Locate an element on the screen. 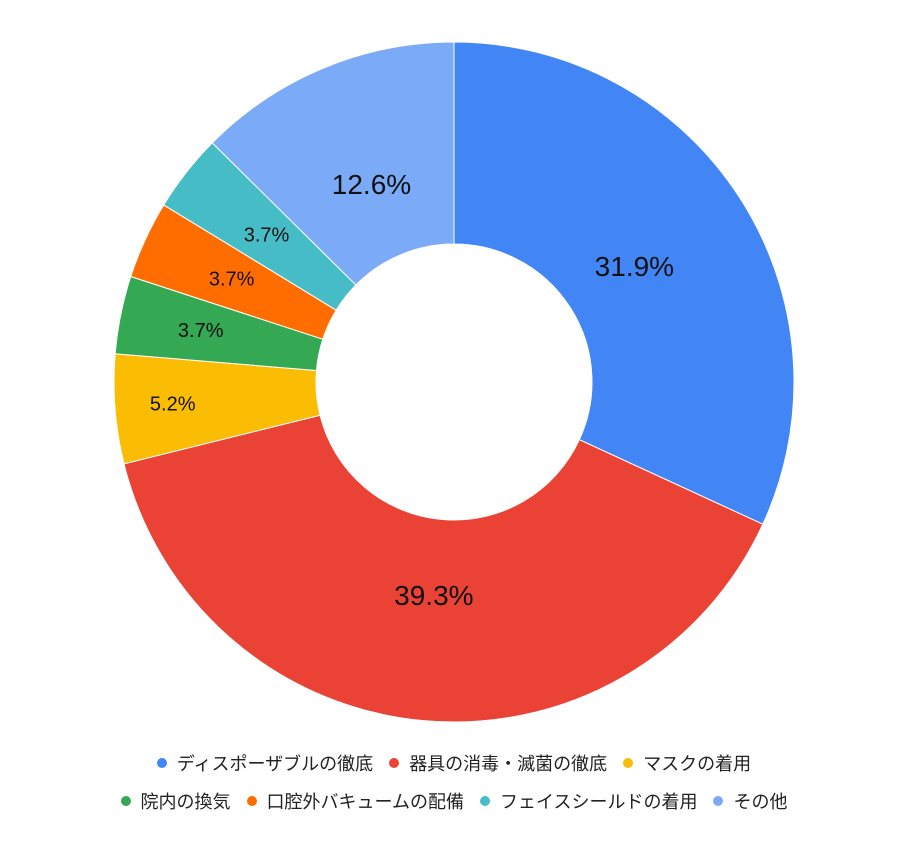 The width and height of the screenshot is (908, 852). legend-item-6: その他 is located at coordinates (750, 801).